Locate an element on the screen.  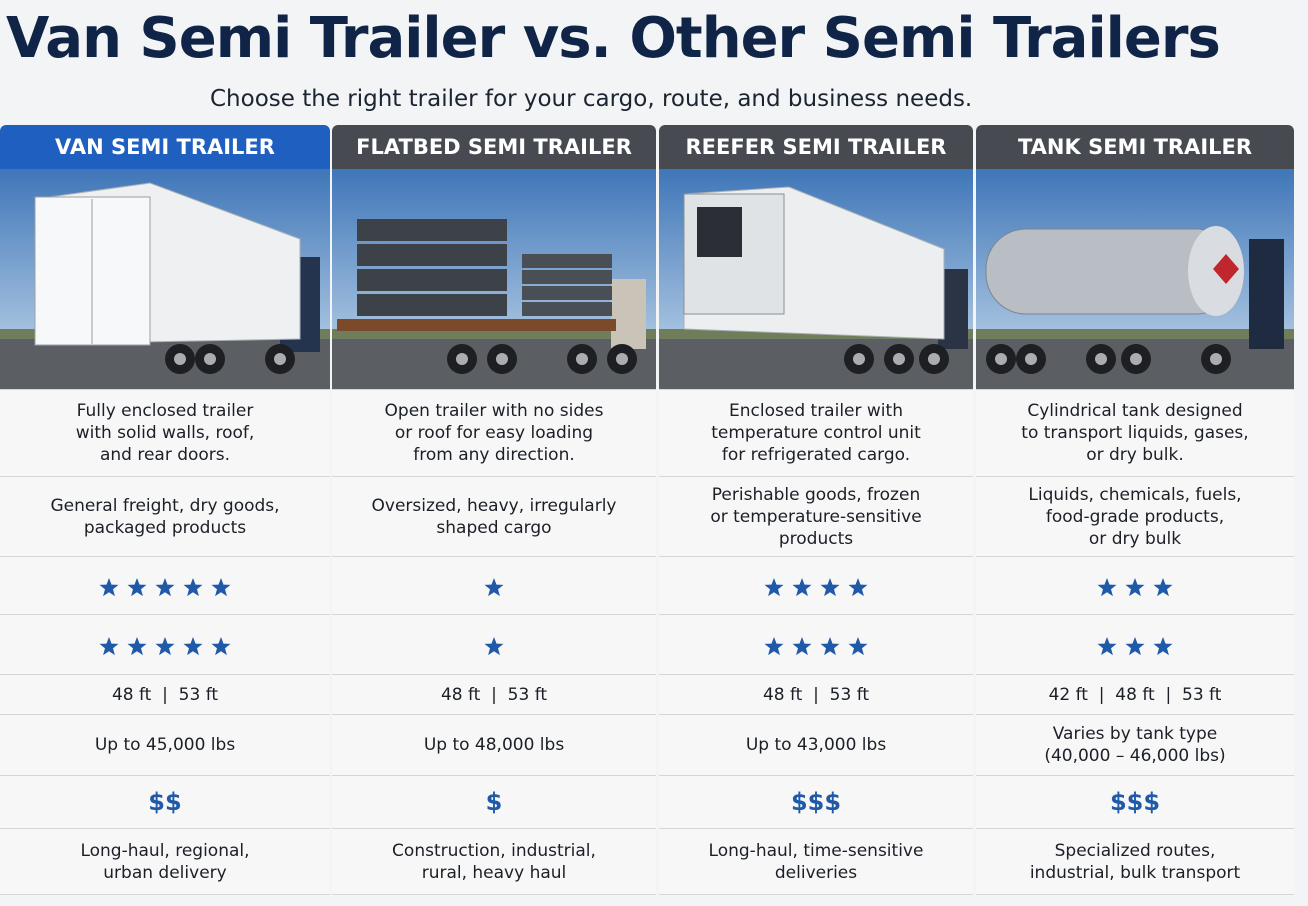
cost-cell: $$$ is located at coordinates (1135, 802).